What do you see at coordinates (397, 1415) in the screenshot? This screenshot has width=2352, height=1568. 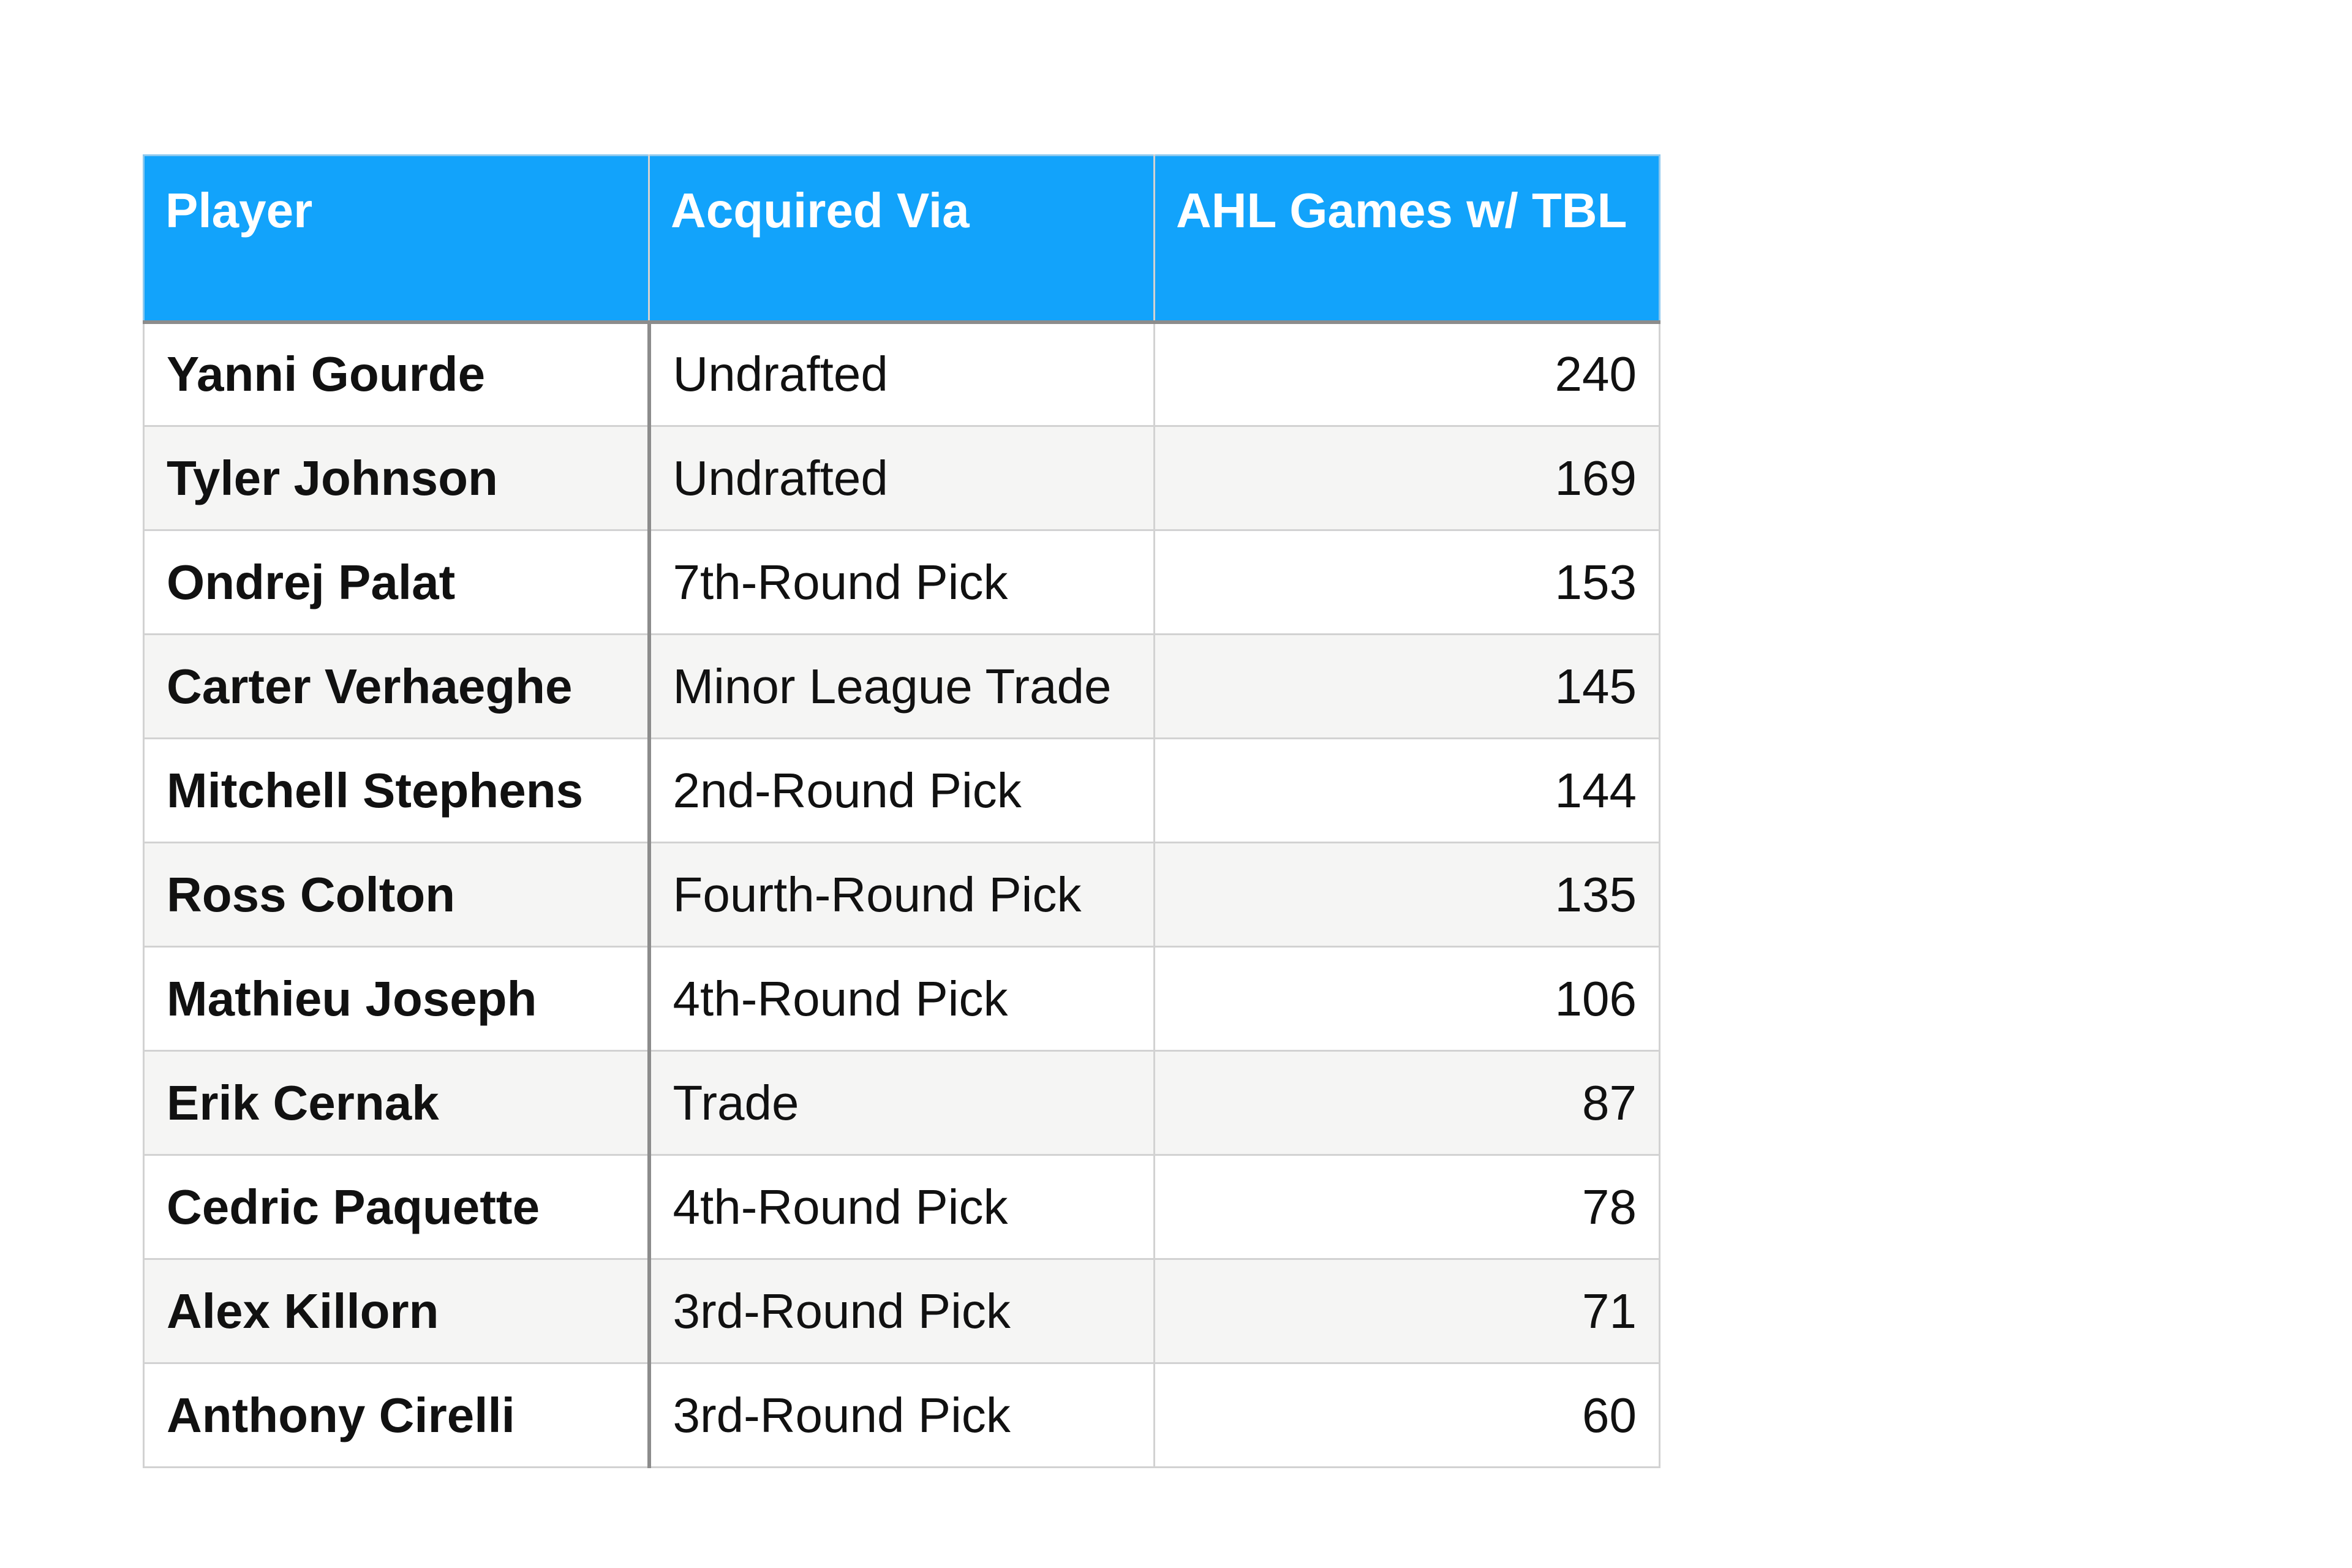 I see `cell-player: Anthony Cirelli` at bounding box center [397, 1415].